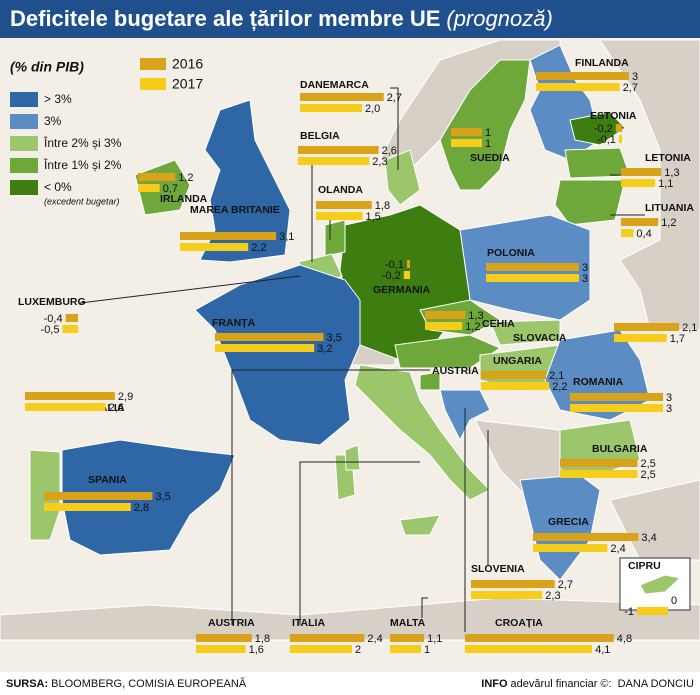 This screenshot has height=695, width=700. I want to click on value-label: -0,2, so click(603, 129).